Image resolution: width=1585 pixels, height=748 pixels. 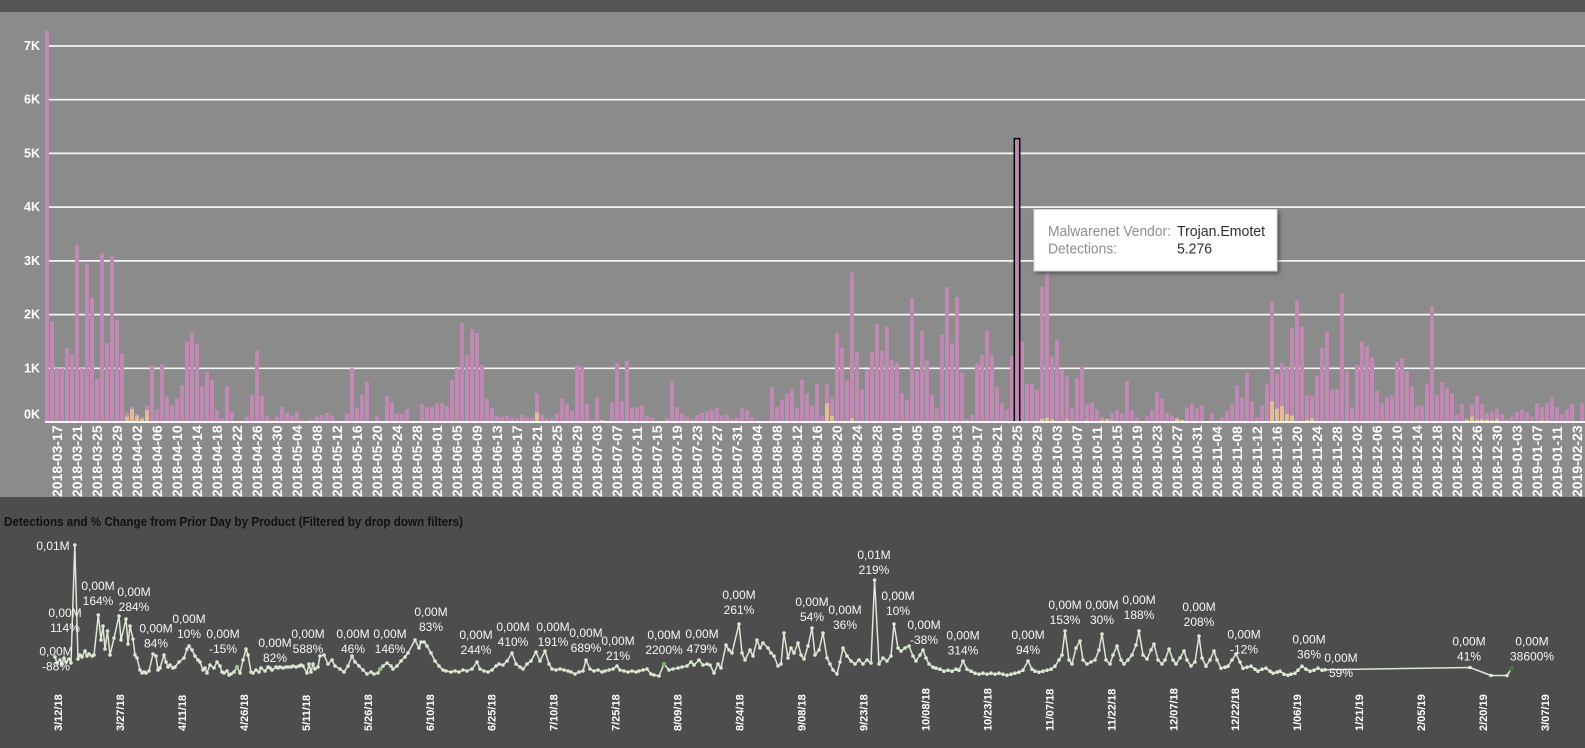 What do you see at coordinates (1037, 461) in the screenshot?
I see `svg-text: 2018-09-29` at bounding box center [1037, 461].